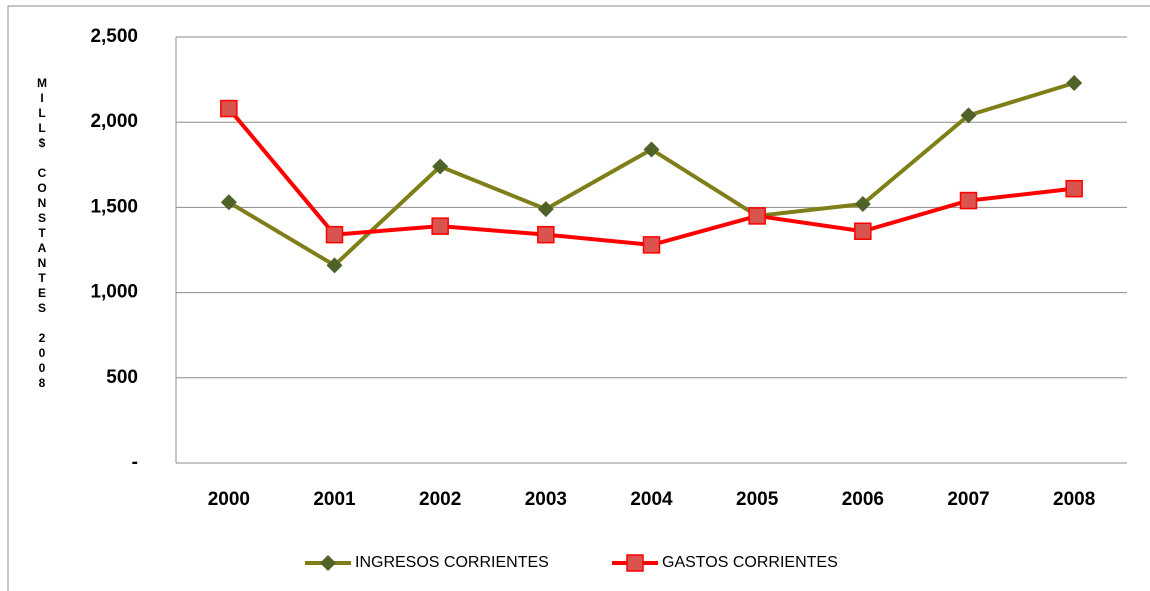  Describe the element at coordinates (863, 499) in the screenshot. I see `x-tick-label: 2006` at that location.